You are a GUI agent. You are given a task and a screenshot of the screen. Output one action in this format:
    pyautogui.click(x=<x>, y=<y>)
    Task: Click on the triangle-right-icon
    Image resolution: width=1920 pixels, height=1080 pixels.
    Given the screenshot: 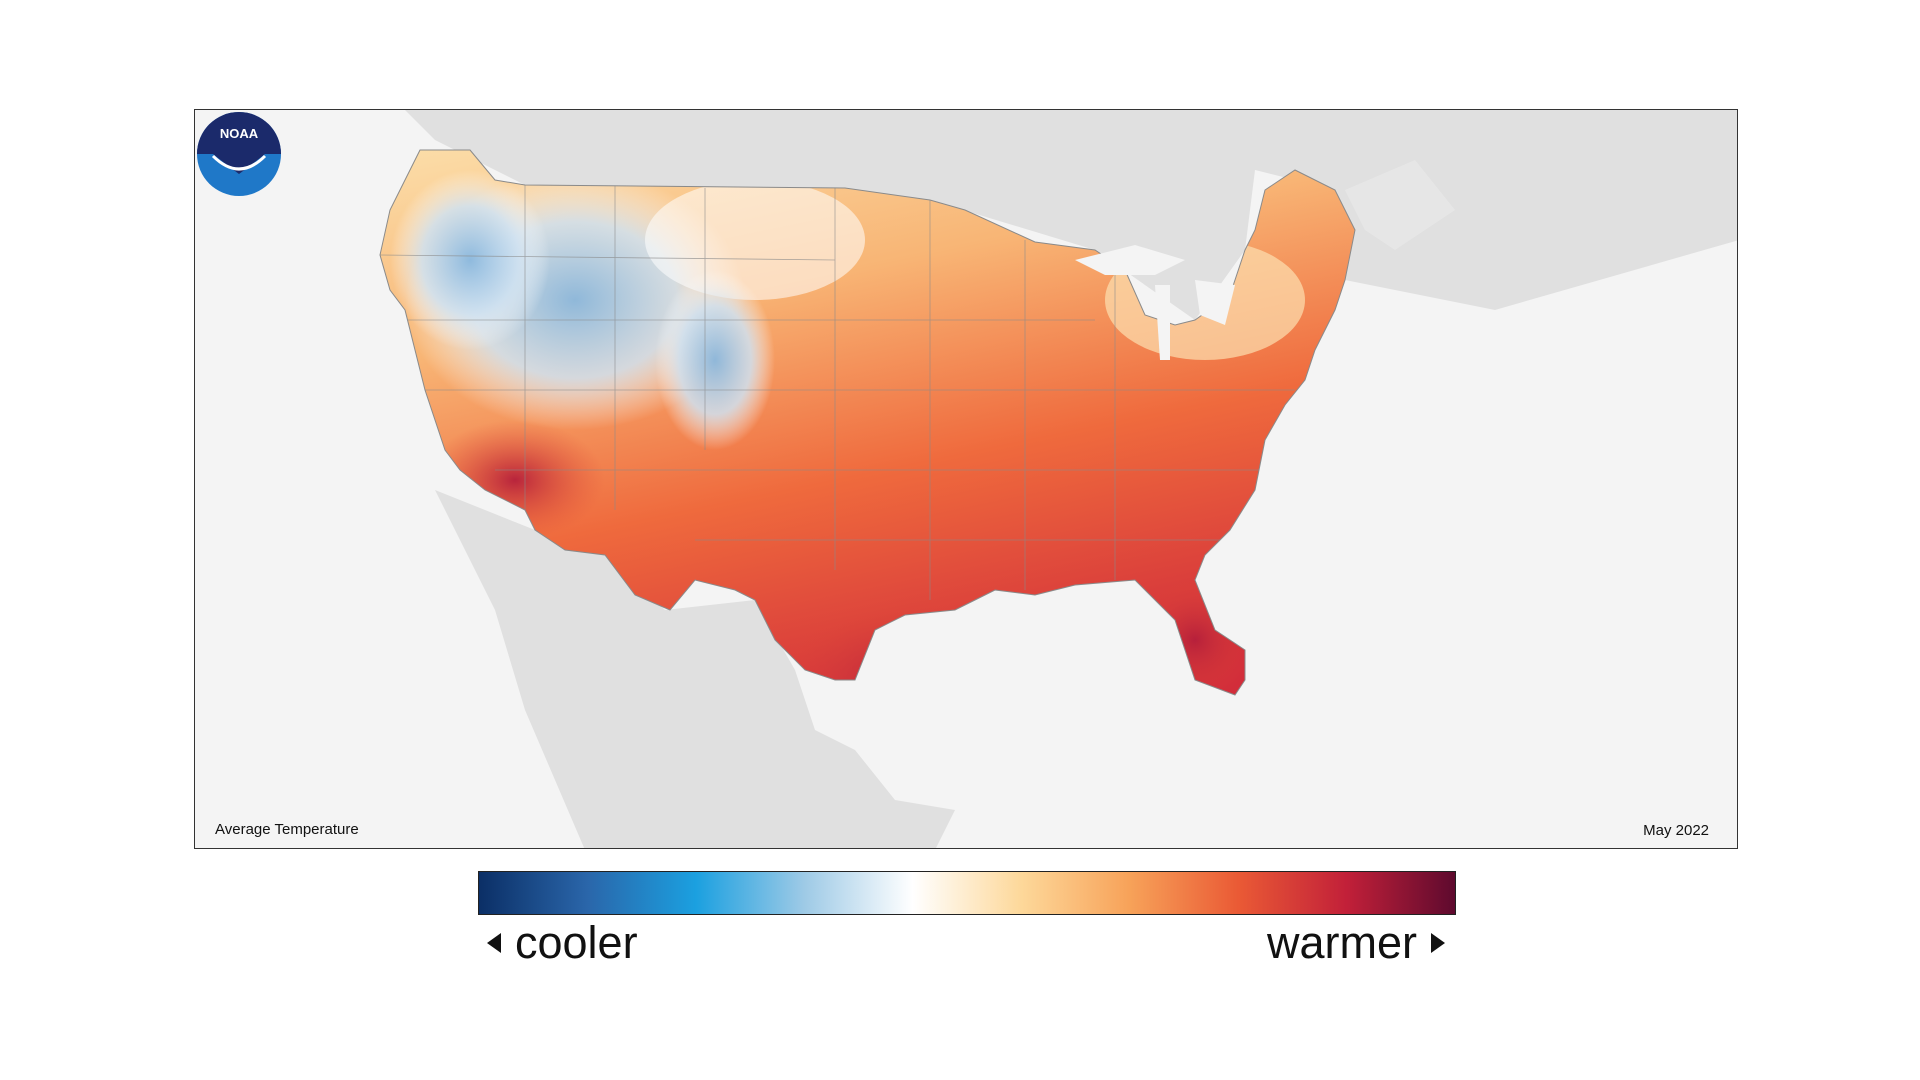 What is the action you would take?
    pyautogui.click(x=1438, y=942)
    